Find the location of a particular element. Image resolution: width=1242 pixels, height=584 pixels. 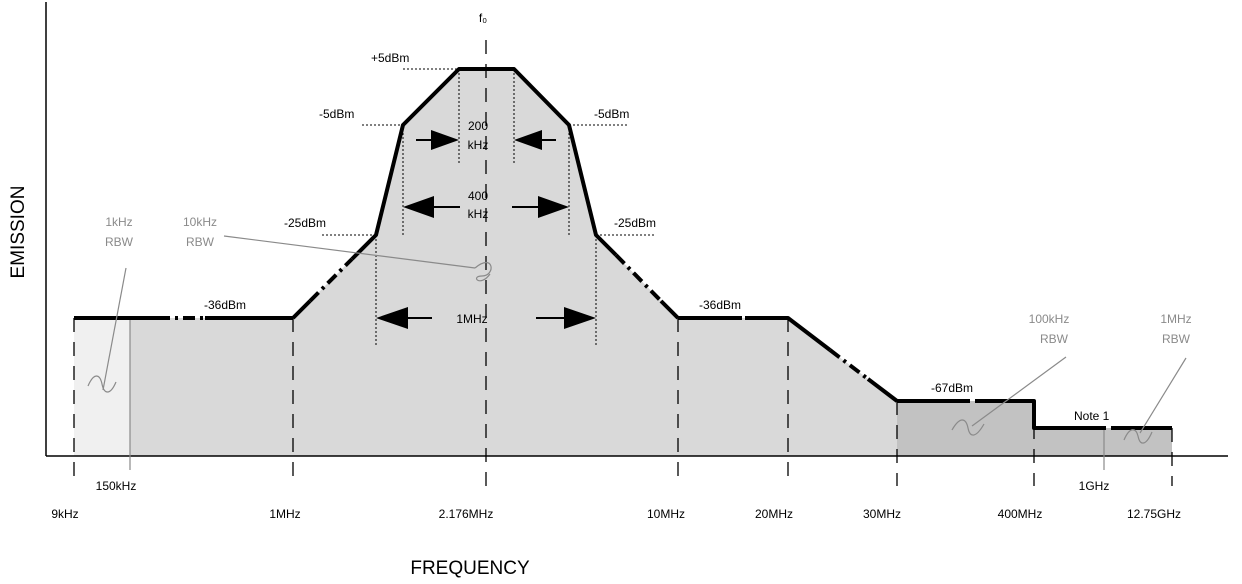

freq-label-20mhz: 20MHz is located at coordinates (774, 514).